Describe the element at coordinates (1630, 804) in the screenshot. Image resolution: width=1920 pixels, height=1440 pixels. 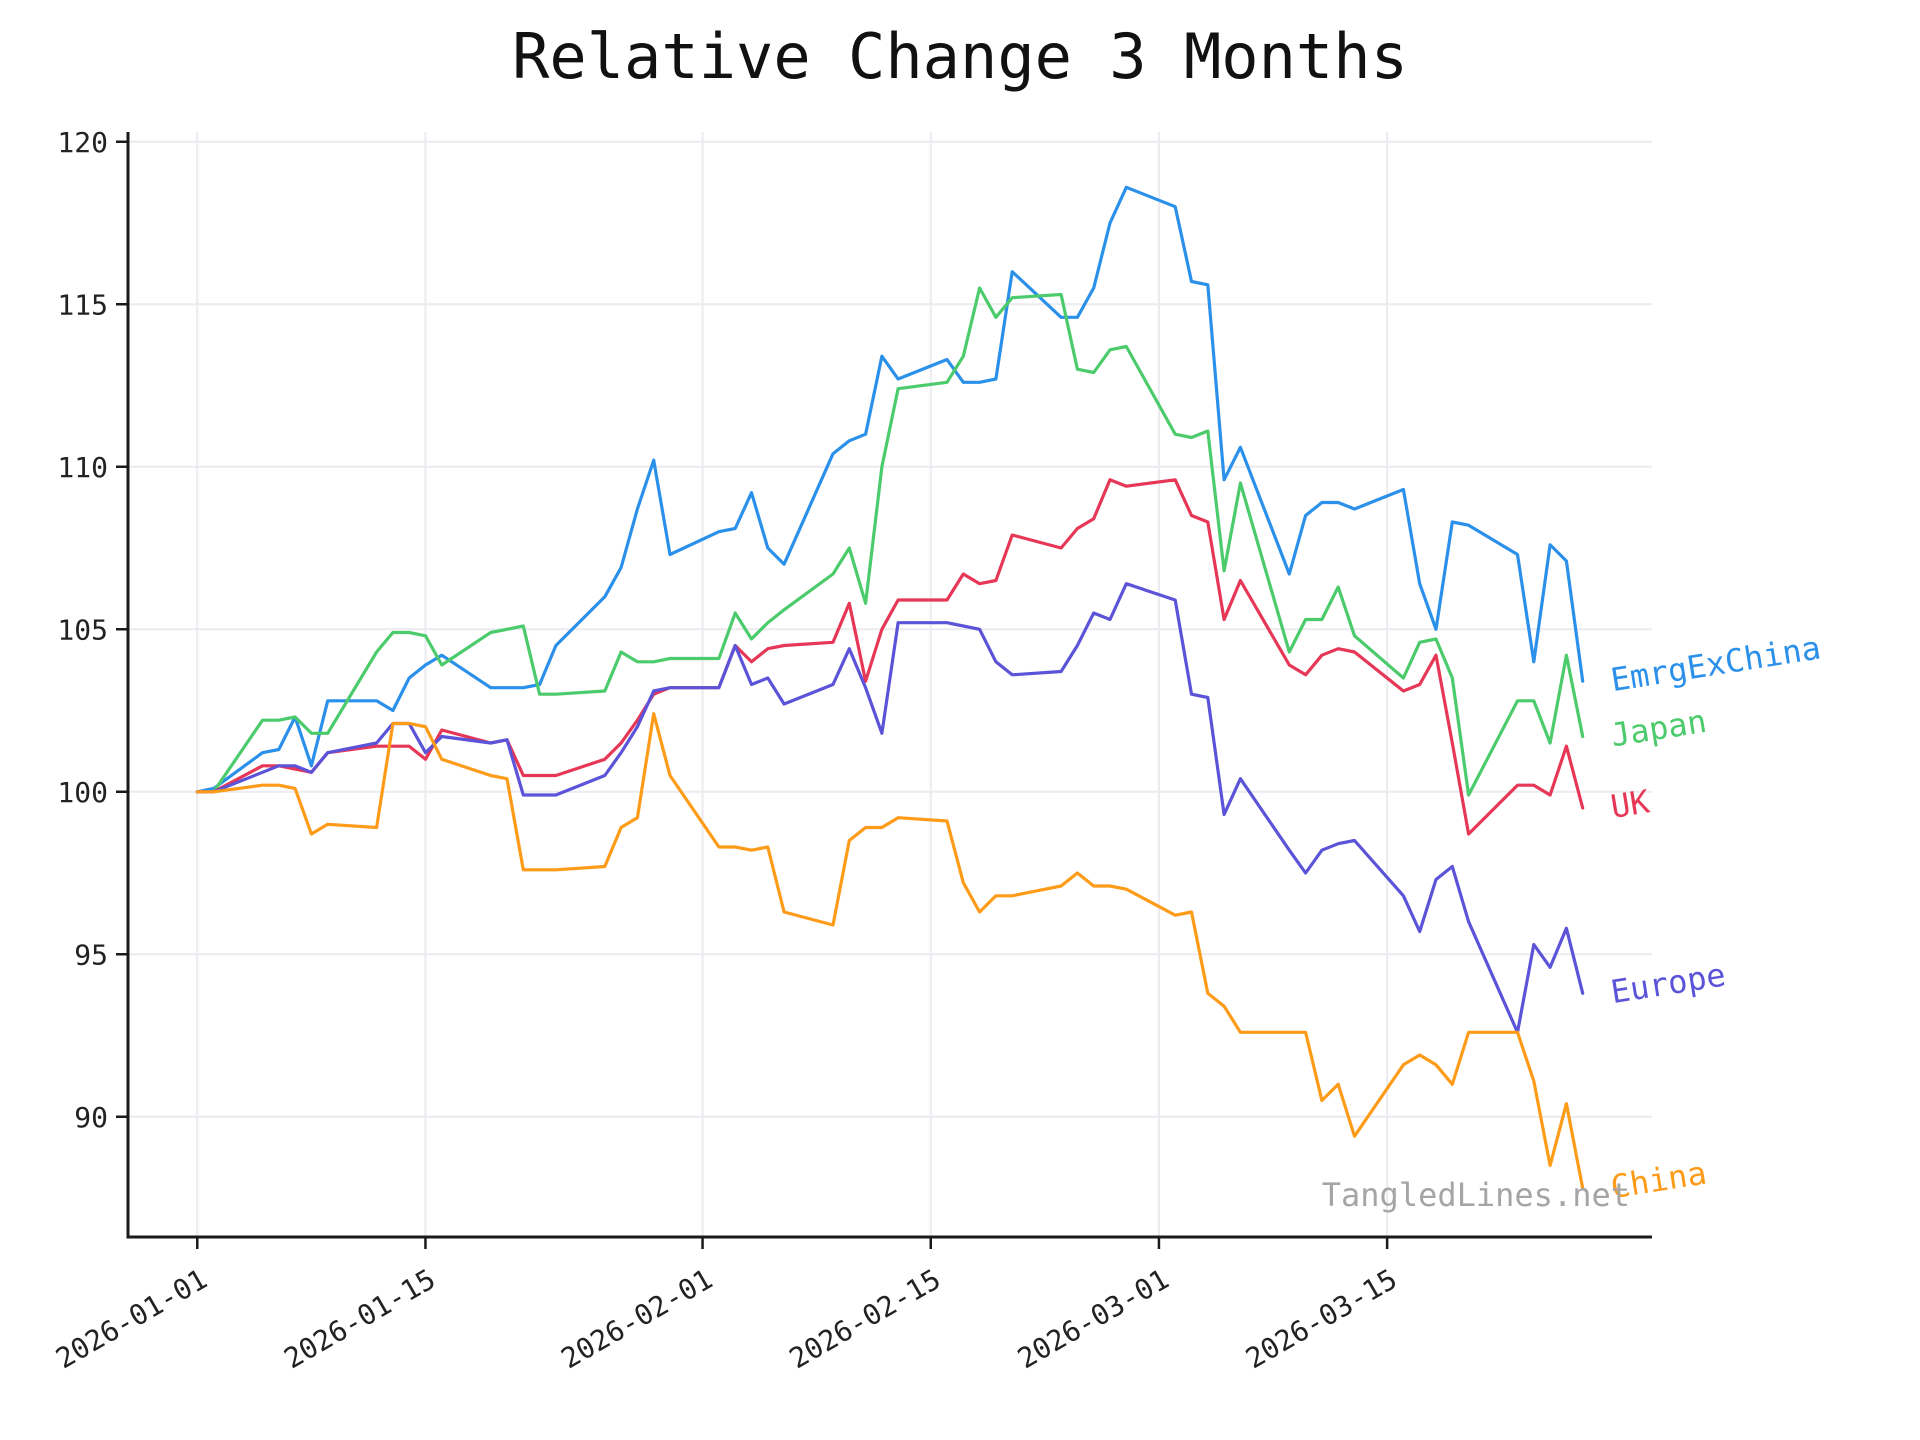
I see `series-label-uk: UK` at that location.